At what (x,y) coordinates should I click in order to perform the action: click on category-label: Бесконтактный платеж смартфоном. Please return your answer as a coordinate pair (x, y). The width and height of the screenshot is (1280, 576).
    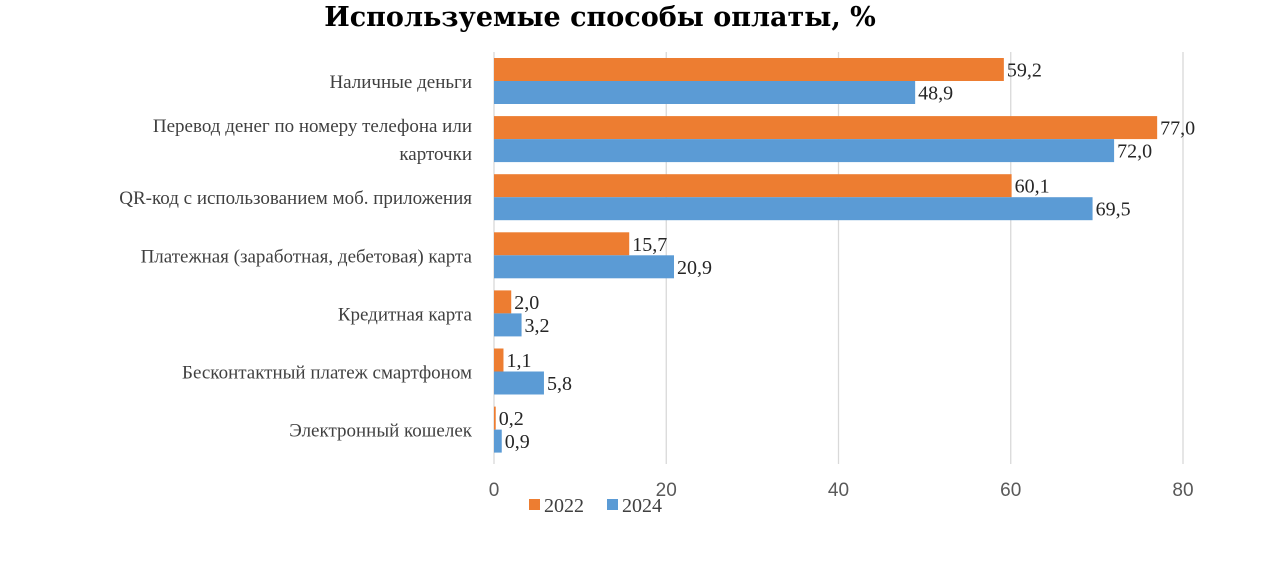
    Looking at the image, I should click on (327, 373).